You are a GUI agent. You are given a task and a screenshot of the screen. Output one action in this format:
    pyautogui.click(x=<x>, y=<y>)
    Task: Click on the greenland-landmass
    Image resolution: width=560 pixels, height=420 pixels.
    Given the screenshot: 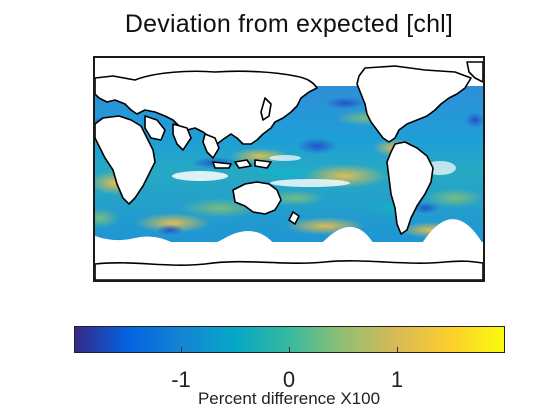 What is the action you would take?
    pyautogui.click(x=474, y=72)
    